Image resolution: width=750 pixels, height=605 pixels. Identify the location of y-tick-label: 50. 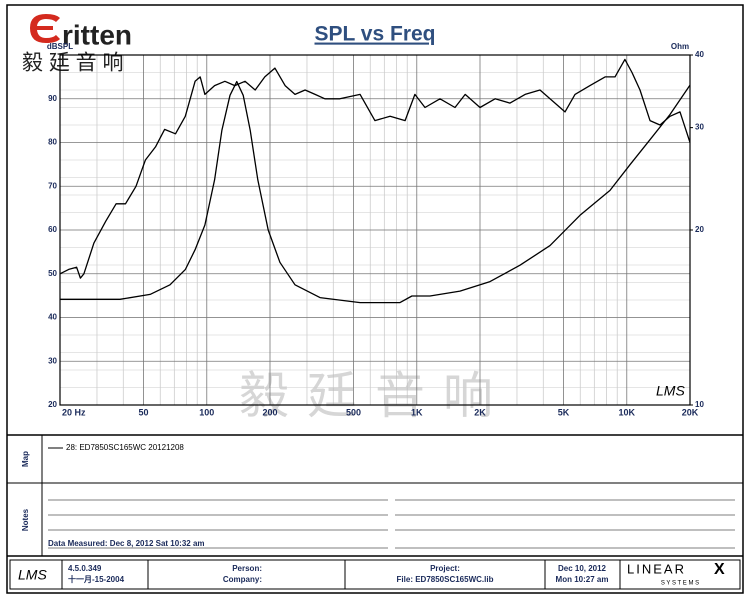
(52, 273).